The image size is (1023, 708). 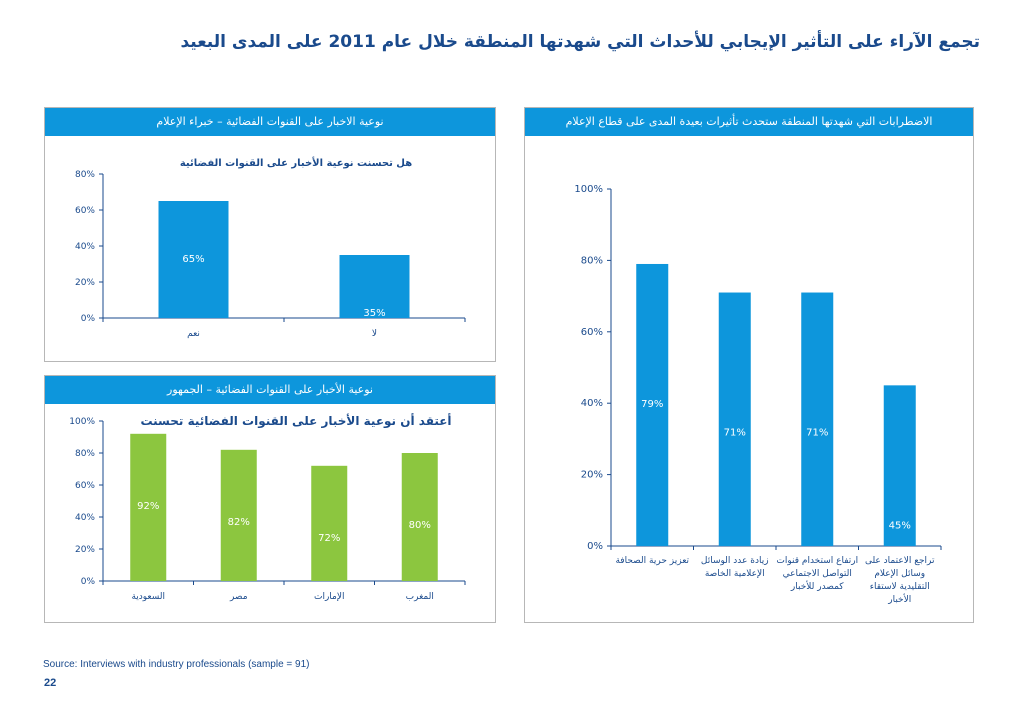 What do you see at coordinates (85, 175) in the screenshot?
I see `experts-y-tick-label: 80%` at bounding box center [85, 175].